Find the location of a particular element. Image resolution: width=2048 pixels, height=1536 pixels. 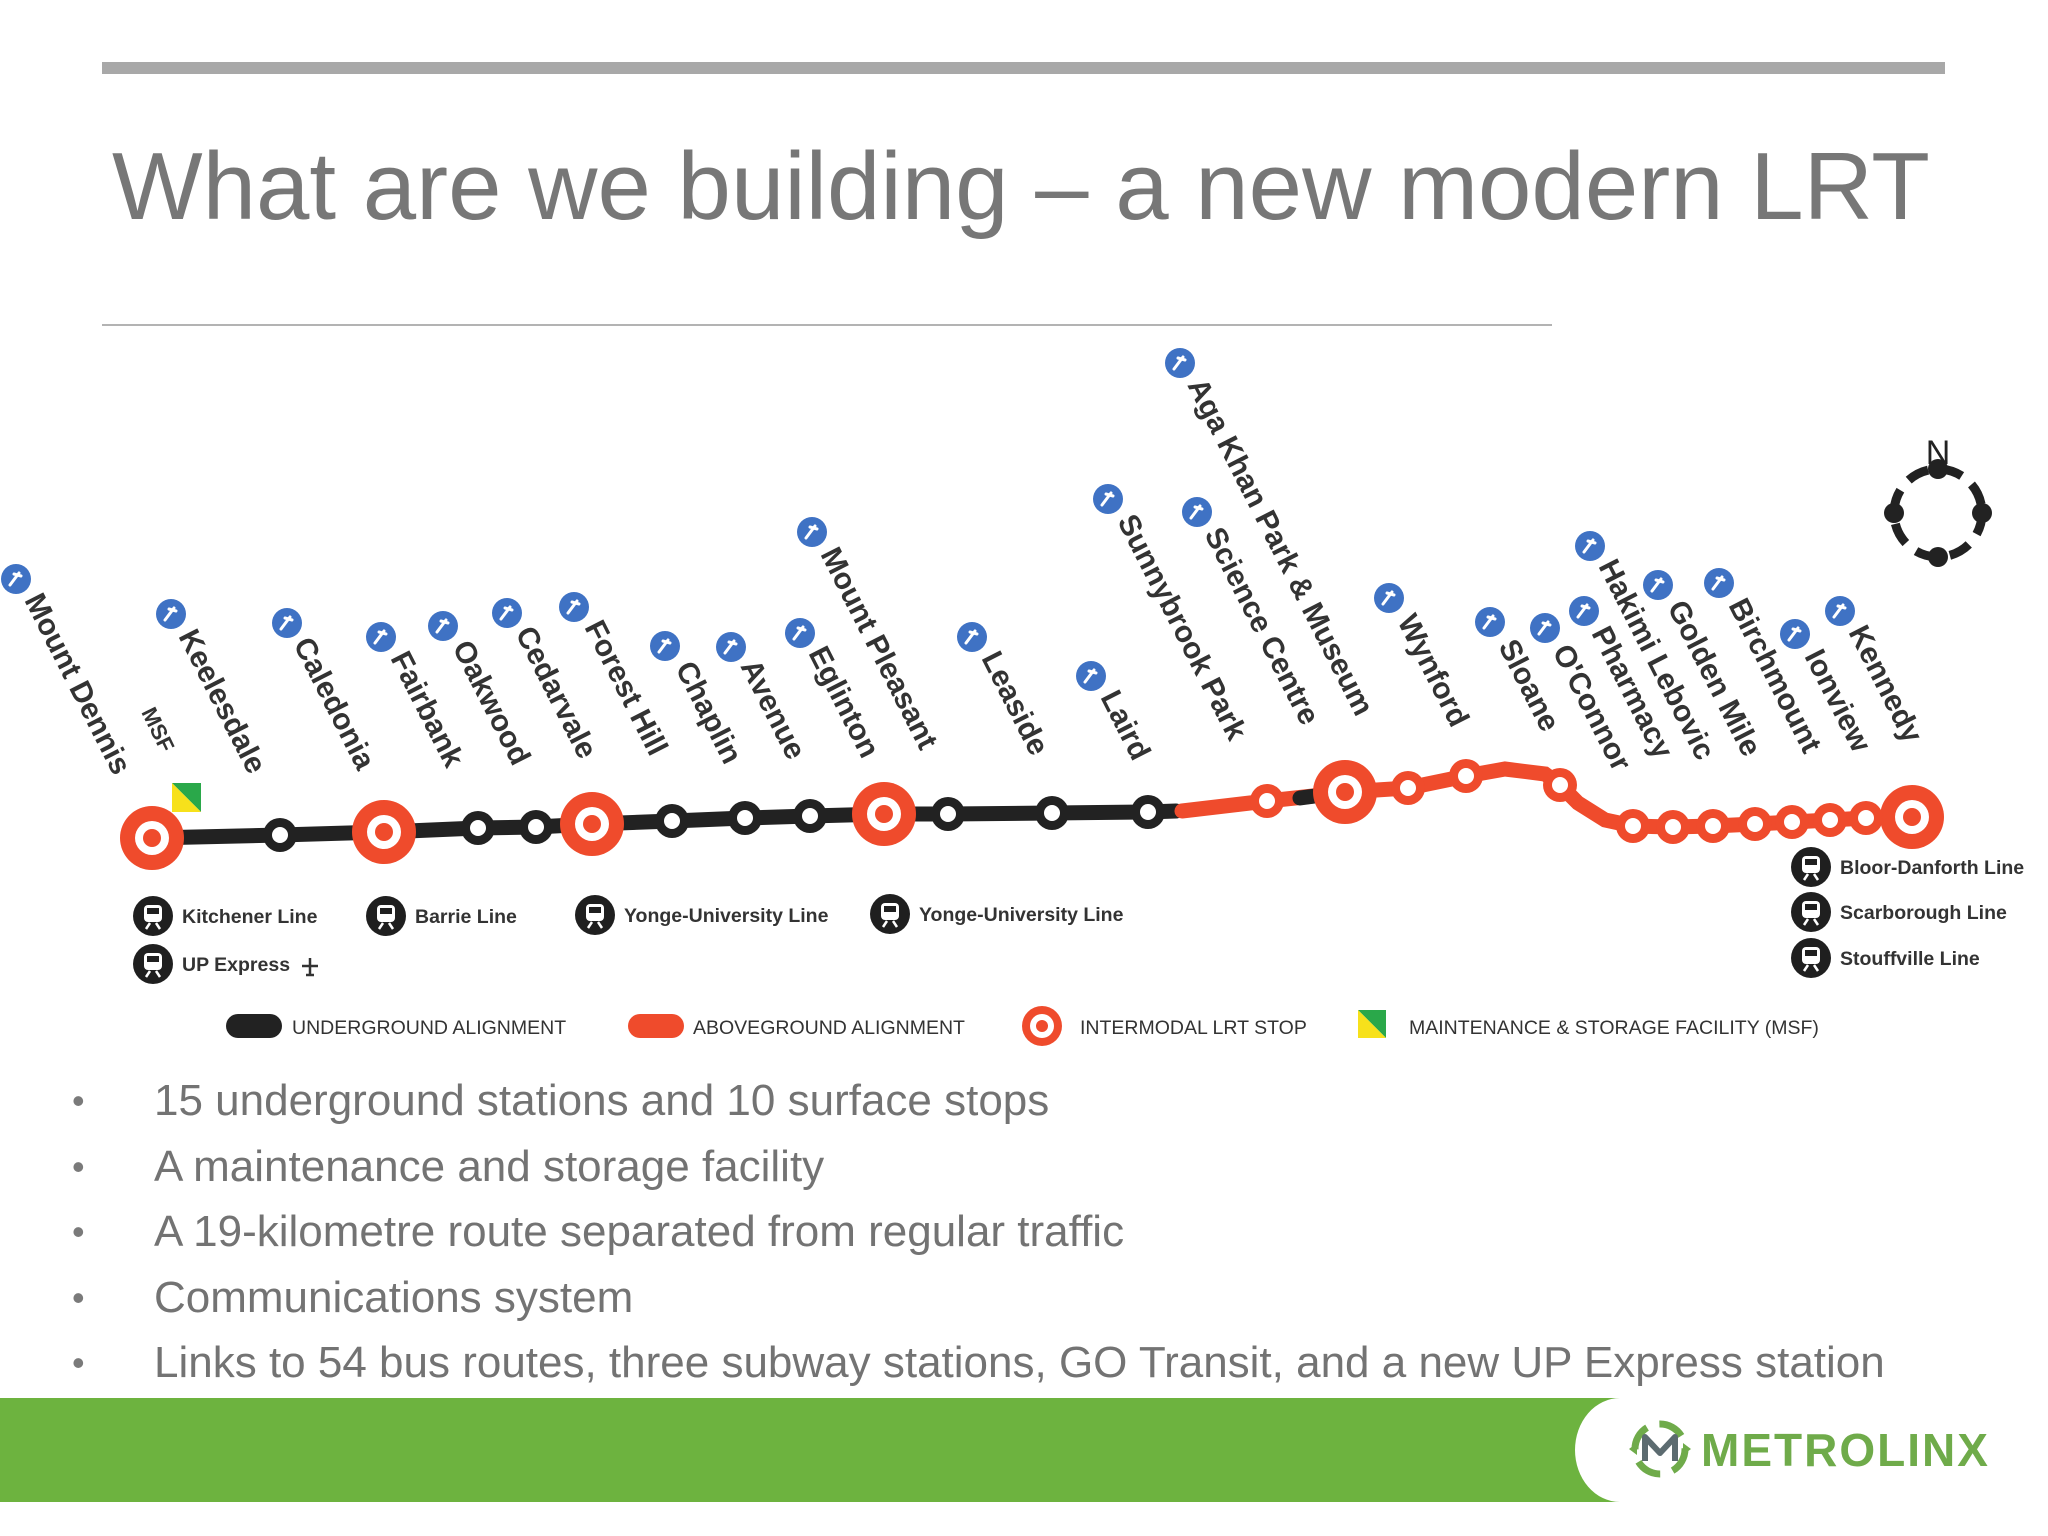

legend-underground-label: UNDERGROUND ALIGNMENT is located at coordinates (429, 1028).